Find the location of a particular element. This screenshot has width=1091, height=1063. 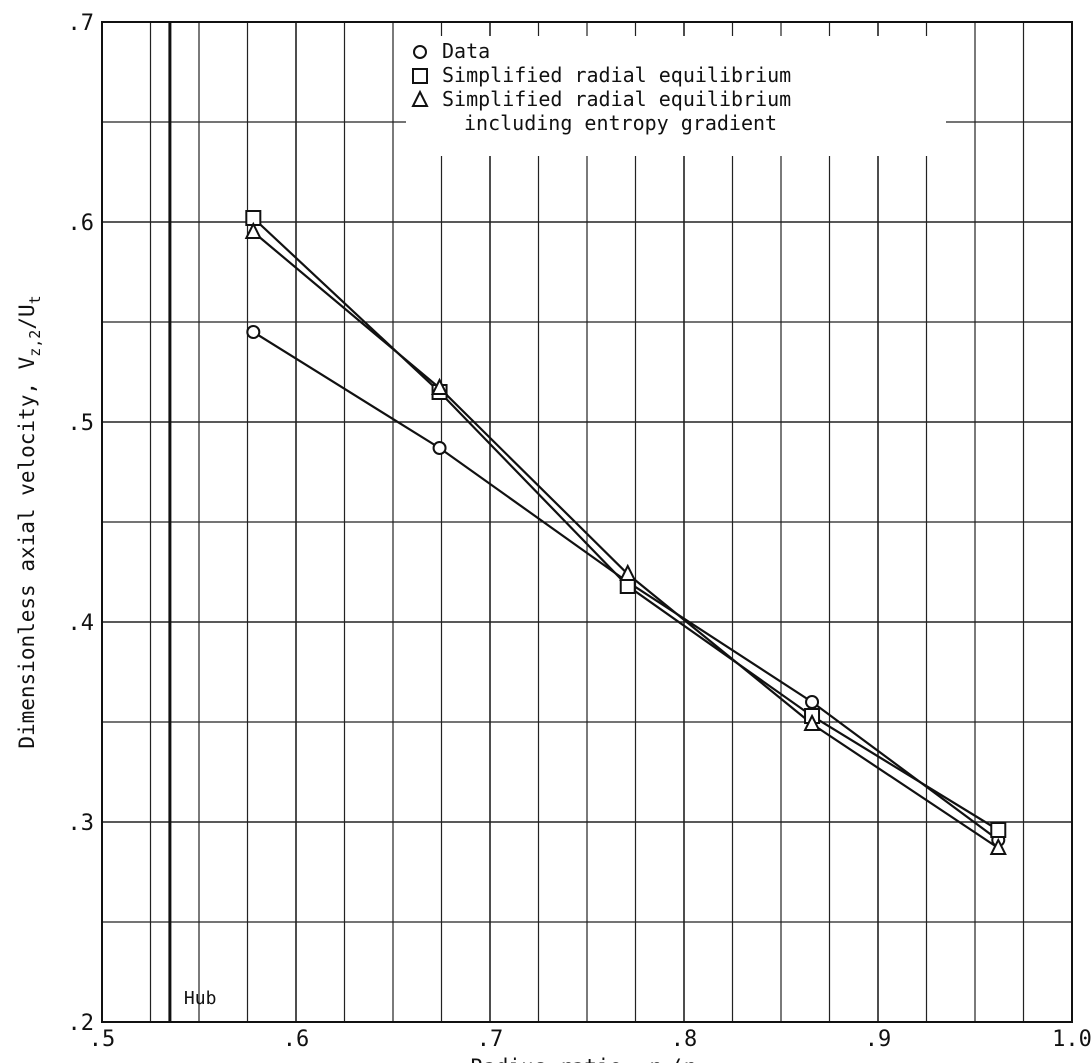

y-axis-label: Dimensionless axial velocity, Vz,2/Ut is located at coordinates (29, 521).